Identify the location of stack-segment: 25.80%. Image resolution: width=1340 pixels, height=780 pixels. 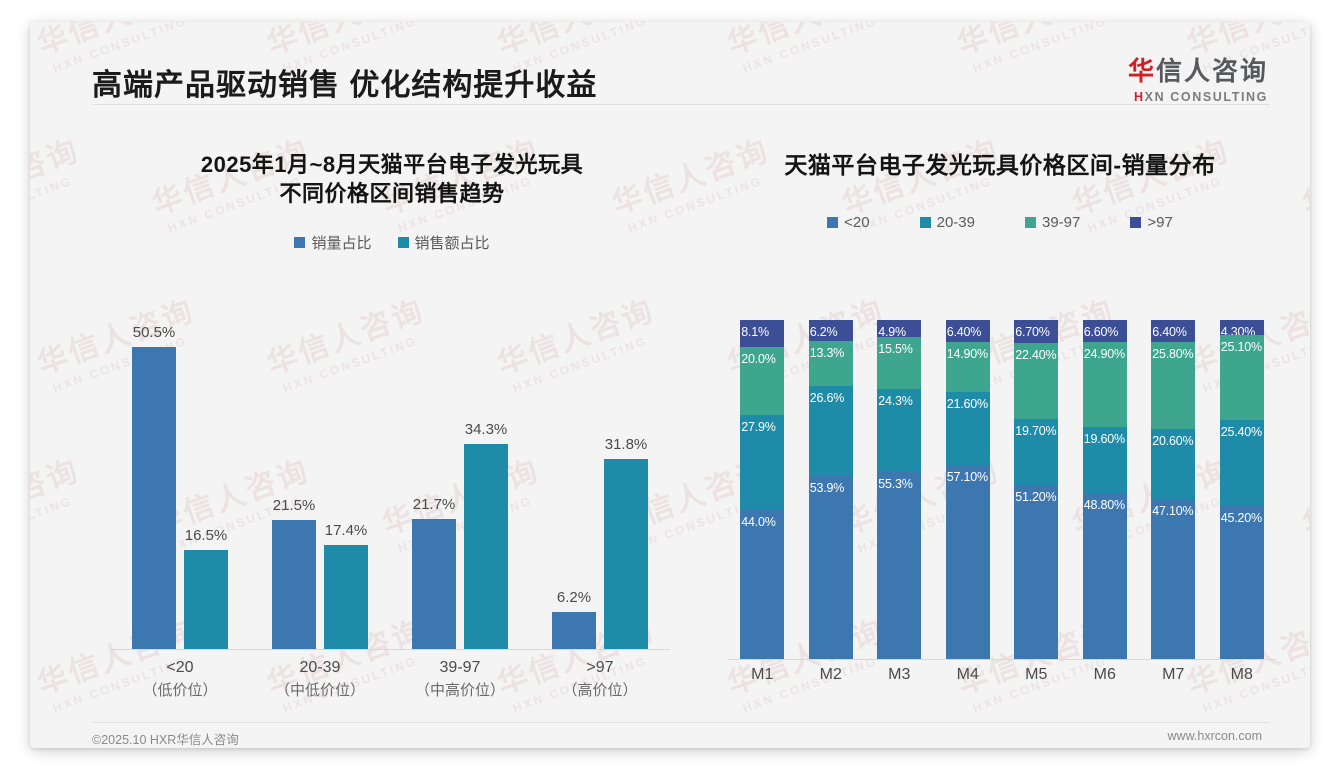
(1173, 385).